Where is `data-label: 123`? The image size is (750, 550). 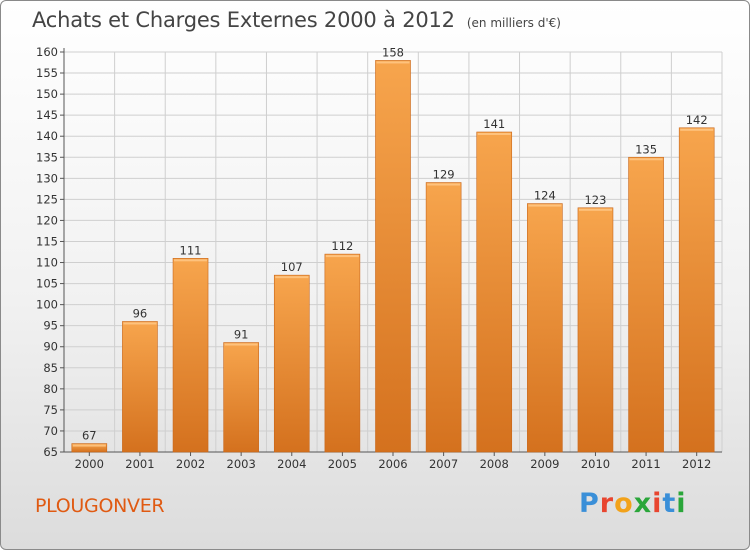
data-label: 123 is located at coordinates (595, 200).